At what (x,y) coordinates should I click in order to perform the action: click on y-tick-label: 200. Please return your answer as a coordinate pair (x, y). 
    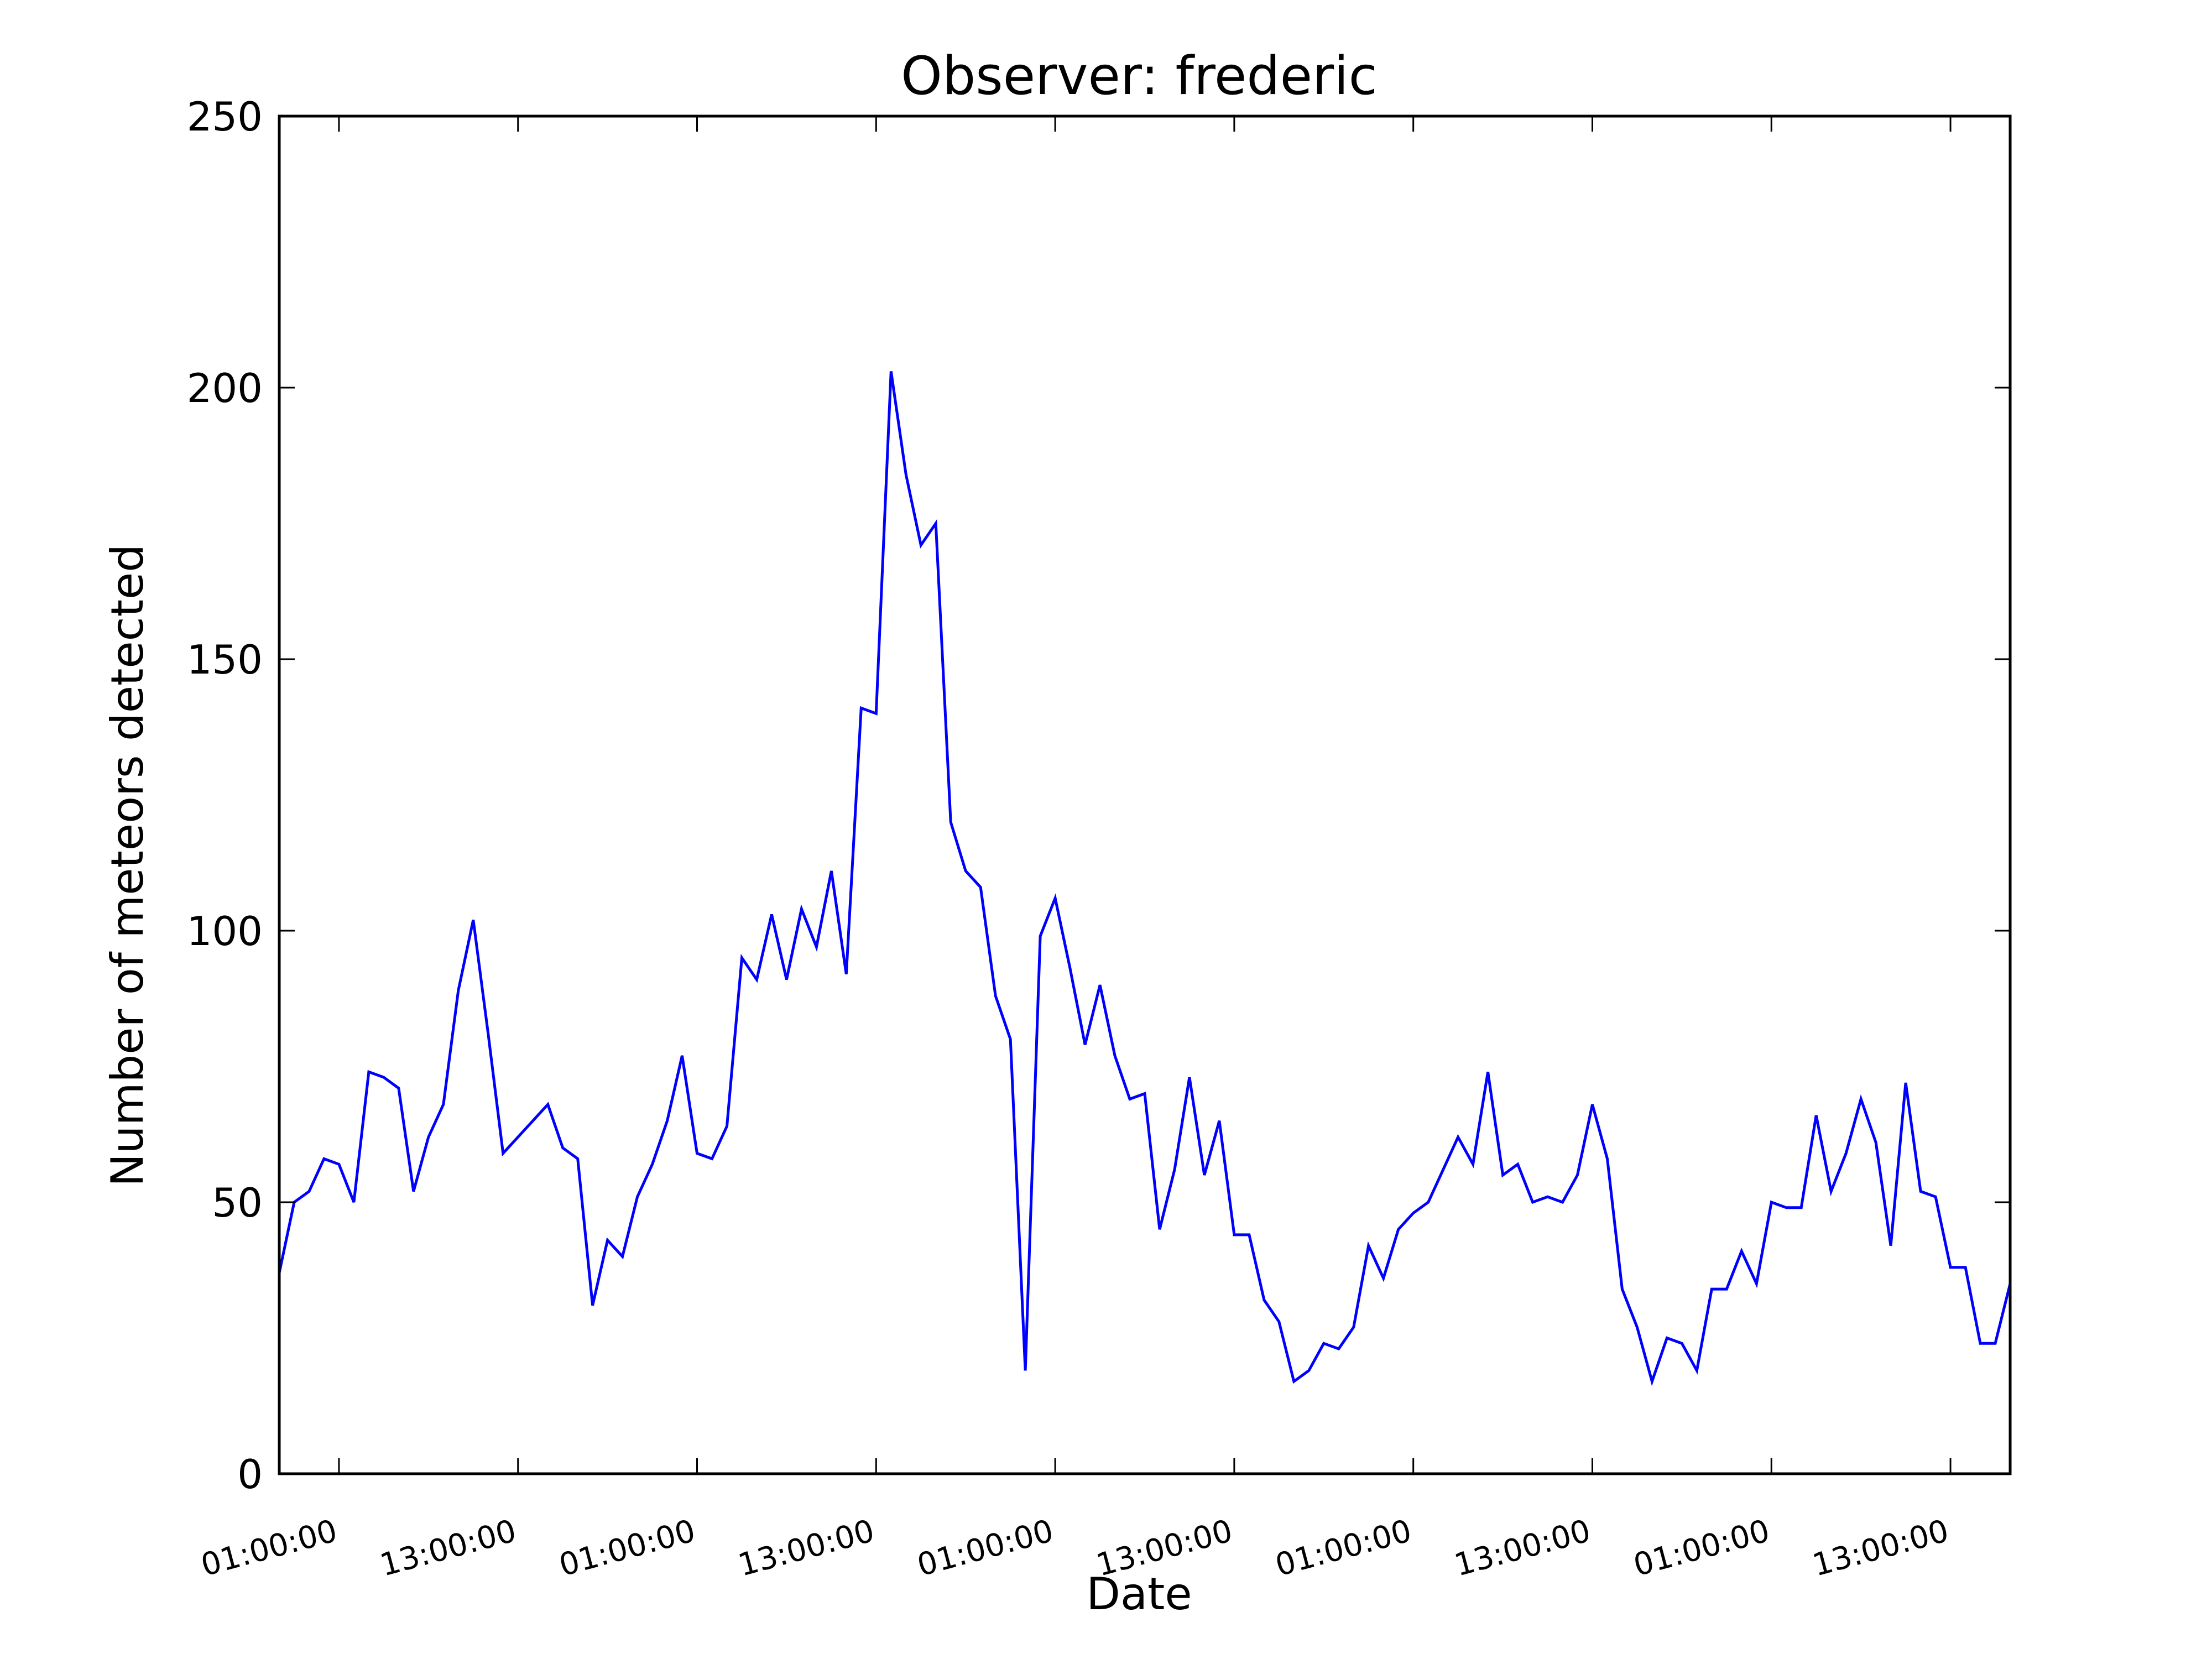
    Looking at the image, I should click on (225, 388).